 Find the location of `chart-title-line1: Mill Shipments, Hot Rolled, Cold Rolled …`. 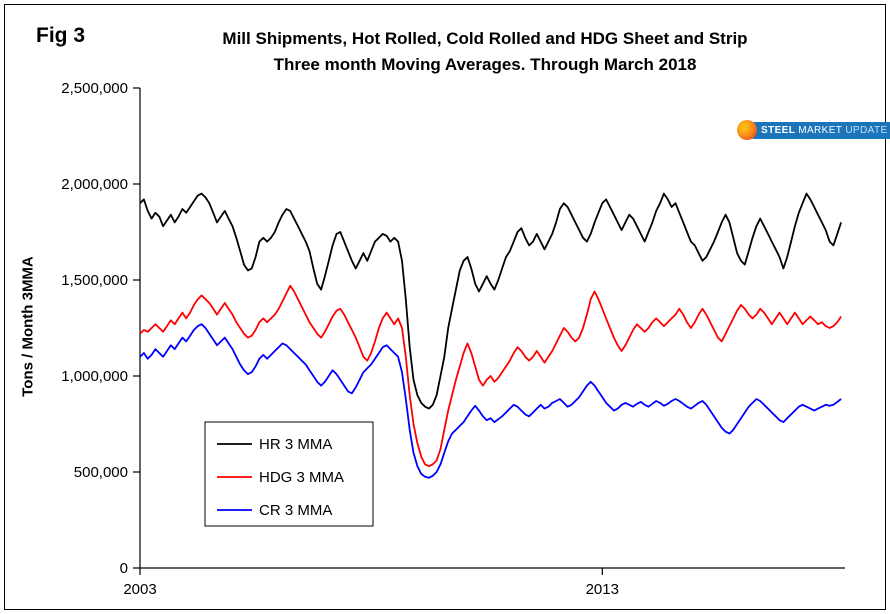

chart-title-line1: Mill Shipments, Hot Rolled, Cold Rolled … is located at coordinates (485, 38).